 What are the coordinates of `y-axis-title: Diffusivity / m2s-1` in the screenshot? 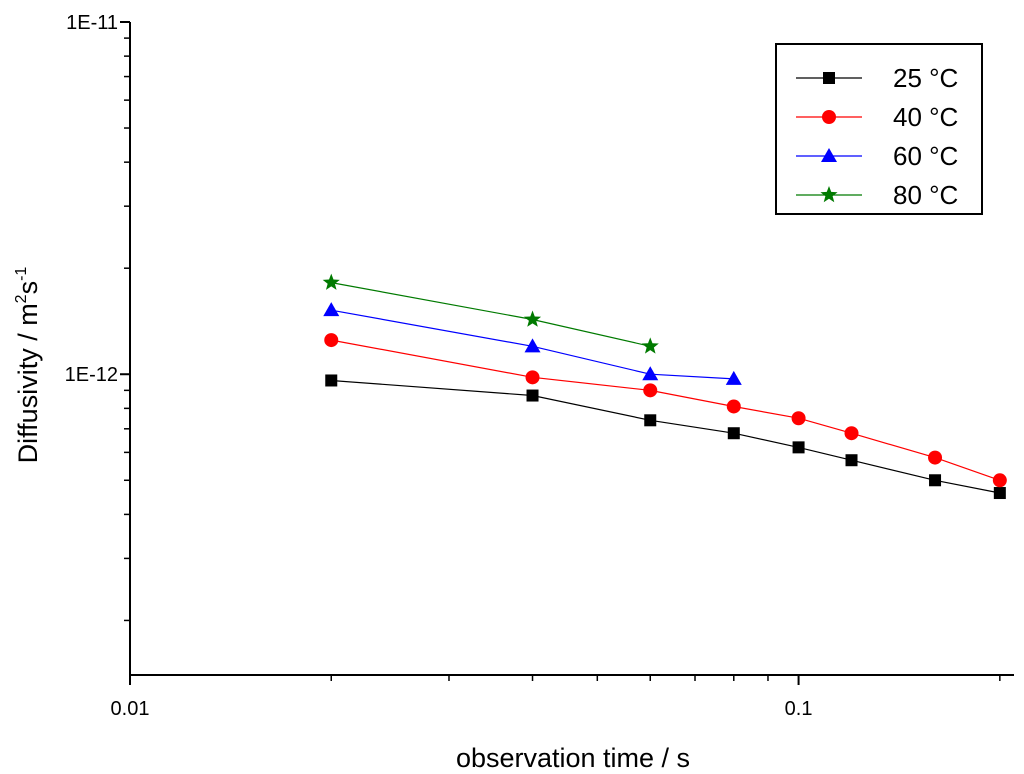 It's located at (28, 365).